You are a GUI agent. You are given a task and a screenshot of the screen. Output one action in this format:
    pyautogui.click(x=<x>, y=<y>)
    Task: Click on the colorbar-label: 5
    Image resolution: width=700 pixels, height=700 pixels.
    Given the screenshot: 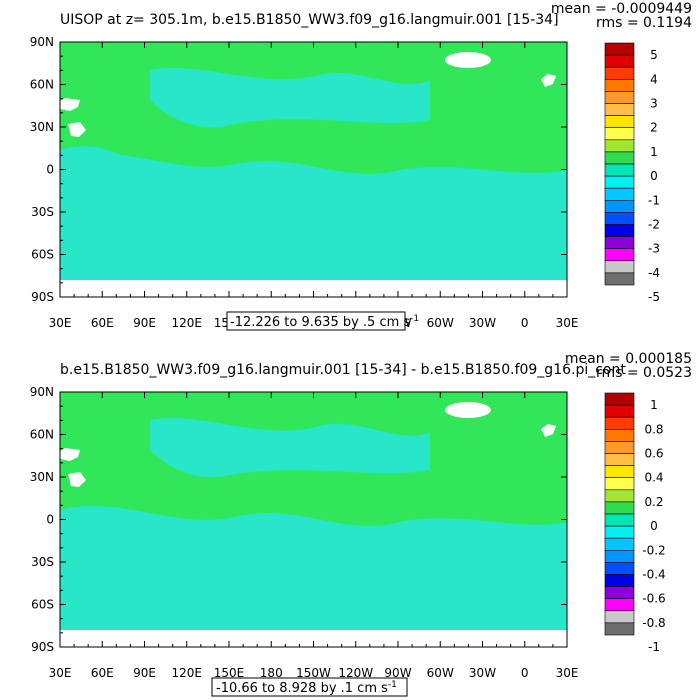 What is the action you would take?
    pyautogui.click(x=654, y=55)
    